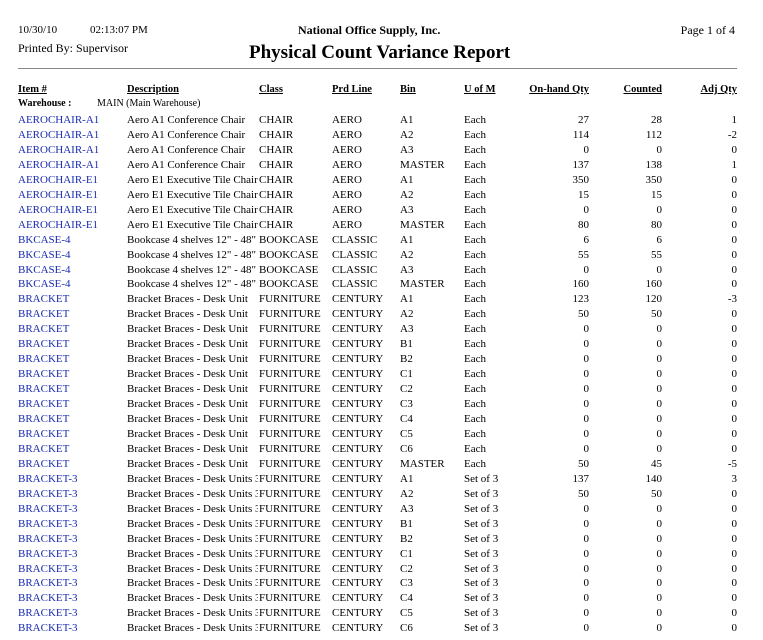 The image size is (763, 640). I want to click on bin: C6, so click(406, 628).